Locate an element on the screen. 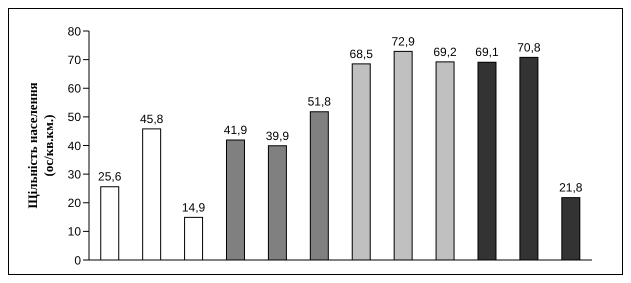 Image resolution: width=631 pixels, height=283 pixels. data-label: 25,6 is located at coordinates (110, 177).